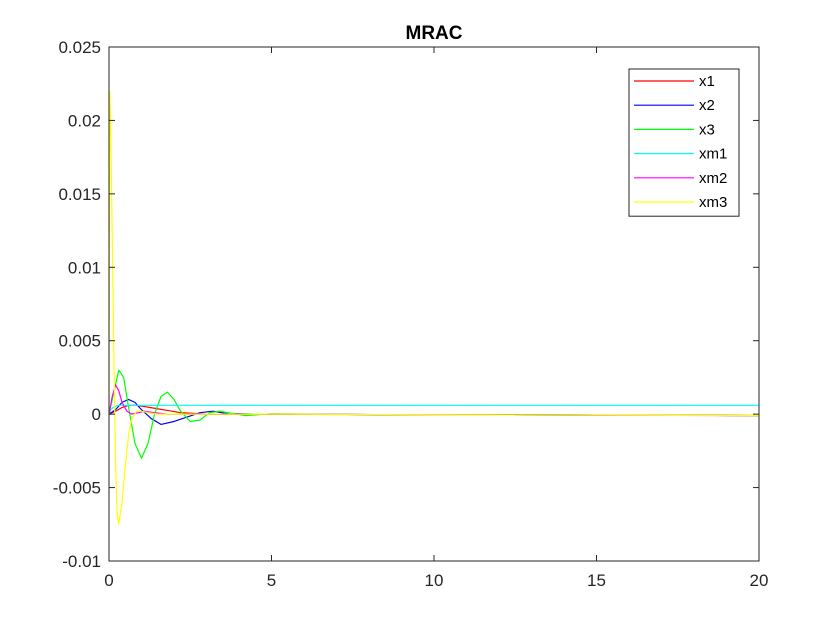 This screenshot has height=630, width=840. I want to click on legend-box, so click(684, 142).